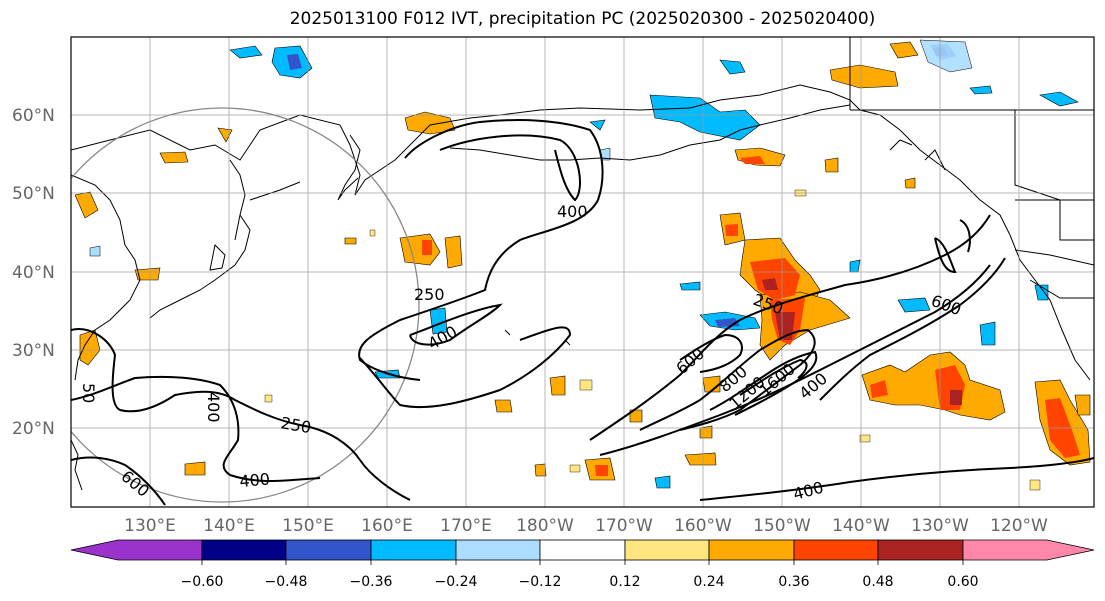 The width and height of the screenshot is (1105, 601). Describe the element at coordinates (708, 582) in the screenshot. I see `colorbar-tick: 0.24` at that location.